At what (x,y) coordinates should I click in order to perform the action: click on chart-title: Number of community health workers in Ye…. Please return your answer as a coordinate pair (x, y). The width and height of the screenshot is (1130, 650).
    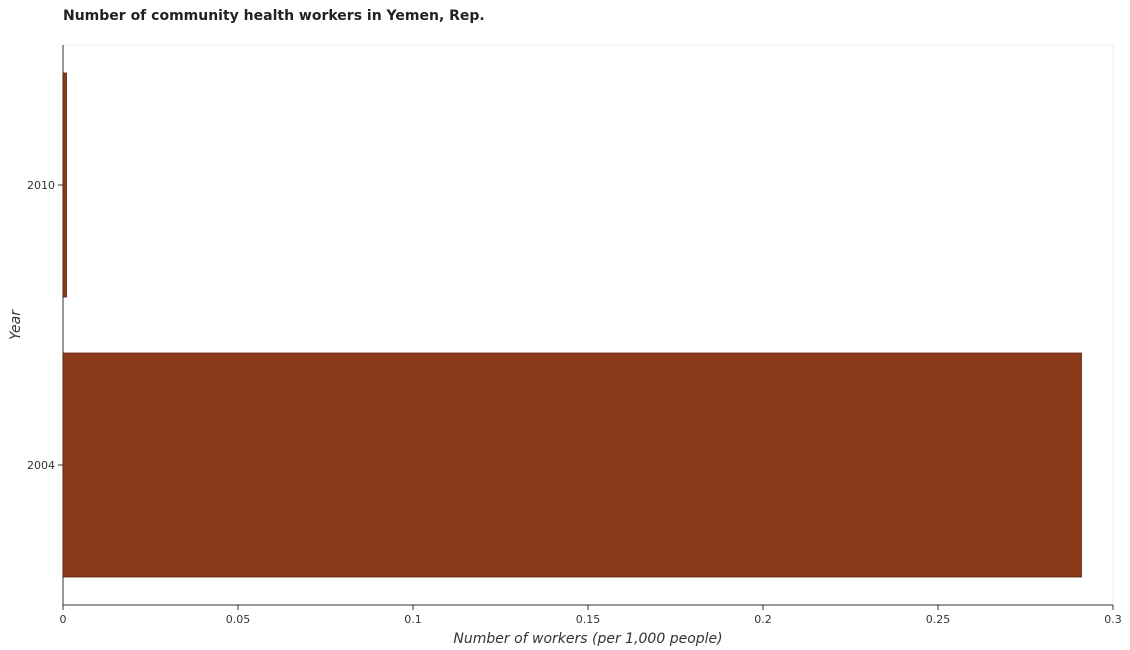
    Looking at the image, I should click on (274, 16).